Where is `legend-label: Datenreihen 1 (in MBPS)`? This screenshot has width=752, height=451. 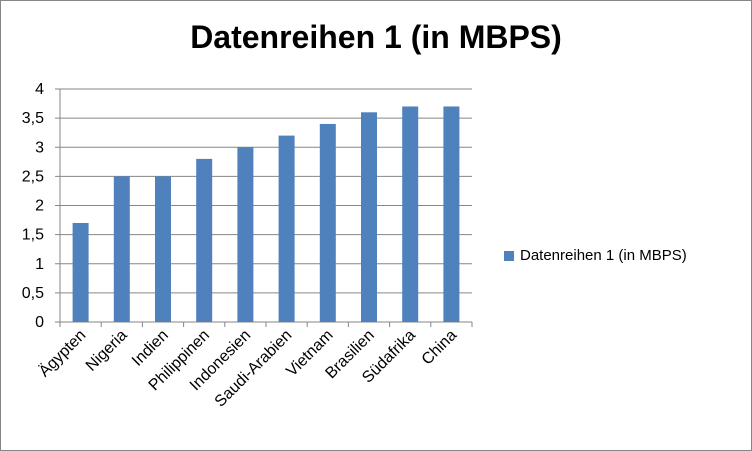
legend-label: Datenreihen 1 (in MBPS) is located at coordinates (603, 255).